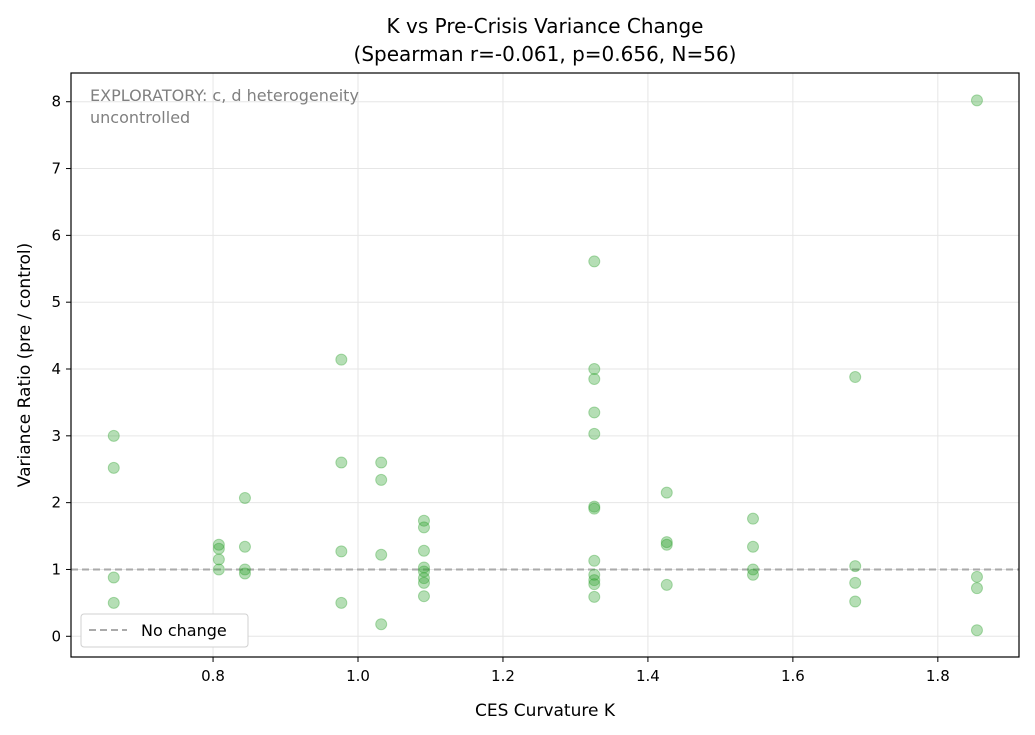 The height and width of the screenshot is (735, 1035). I want to click on annotation-line-2: uncontrolled, so click(140, 117).